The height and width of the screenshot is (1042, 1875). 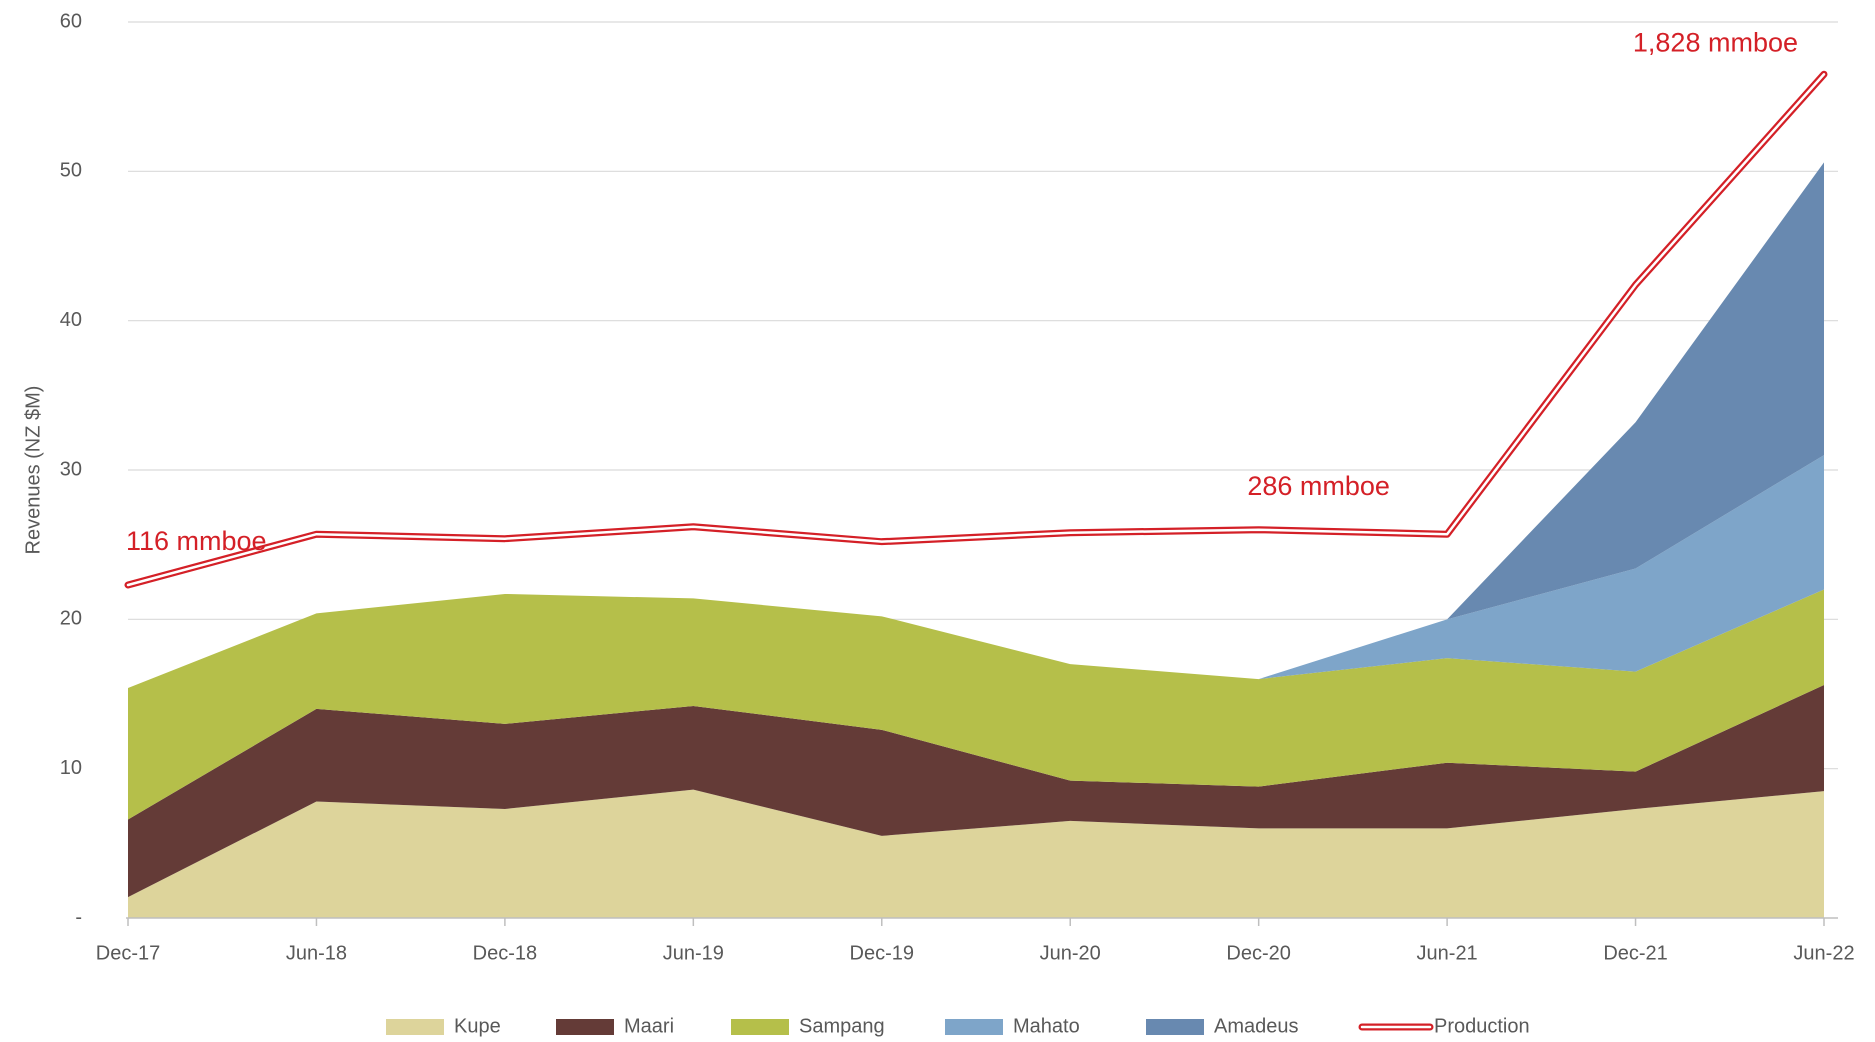 I want to click on x-tick-label: Jun-20, so click(x=1070, y=953).